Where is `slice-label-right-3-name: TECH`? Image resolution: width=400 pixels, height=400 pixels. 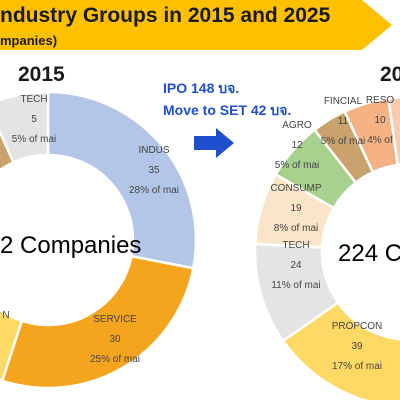 slice-label-right-3-name: TECH is located at coordinates (295, 245).